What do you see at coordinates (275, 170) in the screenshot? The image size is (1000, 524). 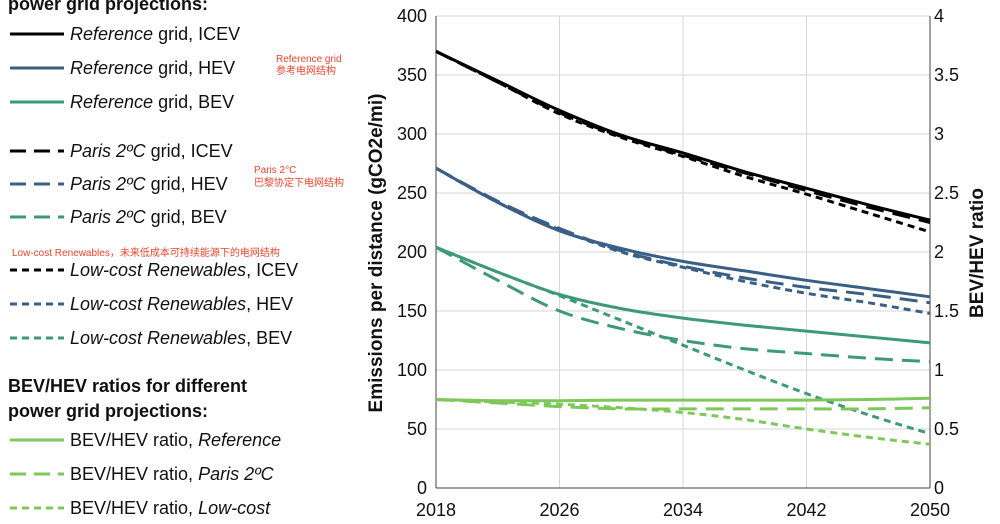 I see `note-paris-en: Paris 2°C` at bounding box center [275, 170].